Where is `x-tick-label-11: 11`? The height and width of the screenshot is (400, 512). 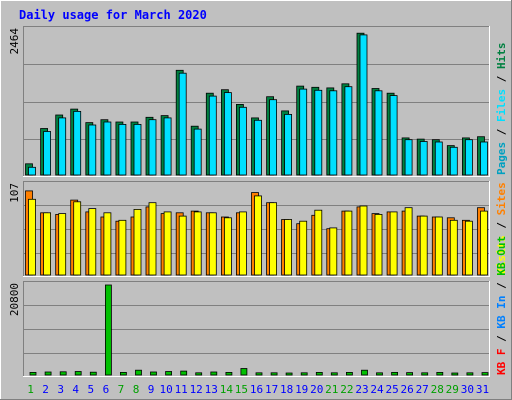 x-tick-label-11: 11 is located at coordinates (181, 389).